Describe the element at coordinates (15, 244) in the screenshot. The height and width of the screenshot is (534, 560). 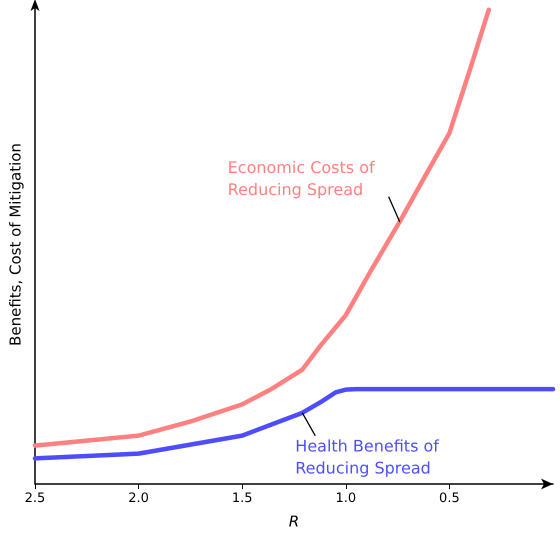
I see `y-axis-title: Benefits, Cost of Mitigation` at that location.